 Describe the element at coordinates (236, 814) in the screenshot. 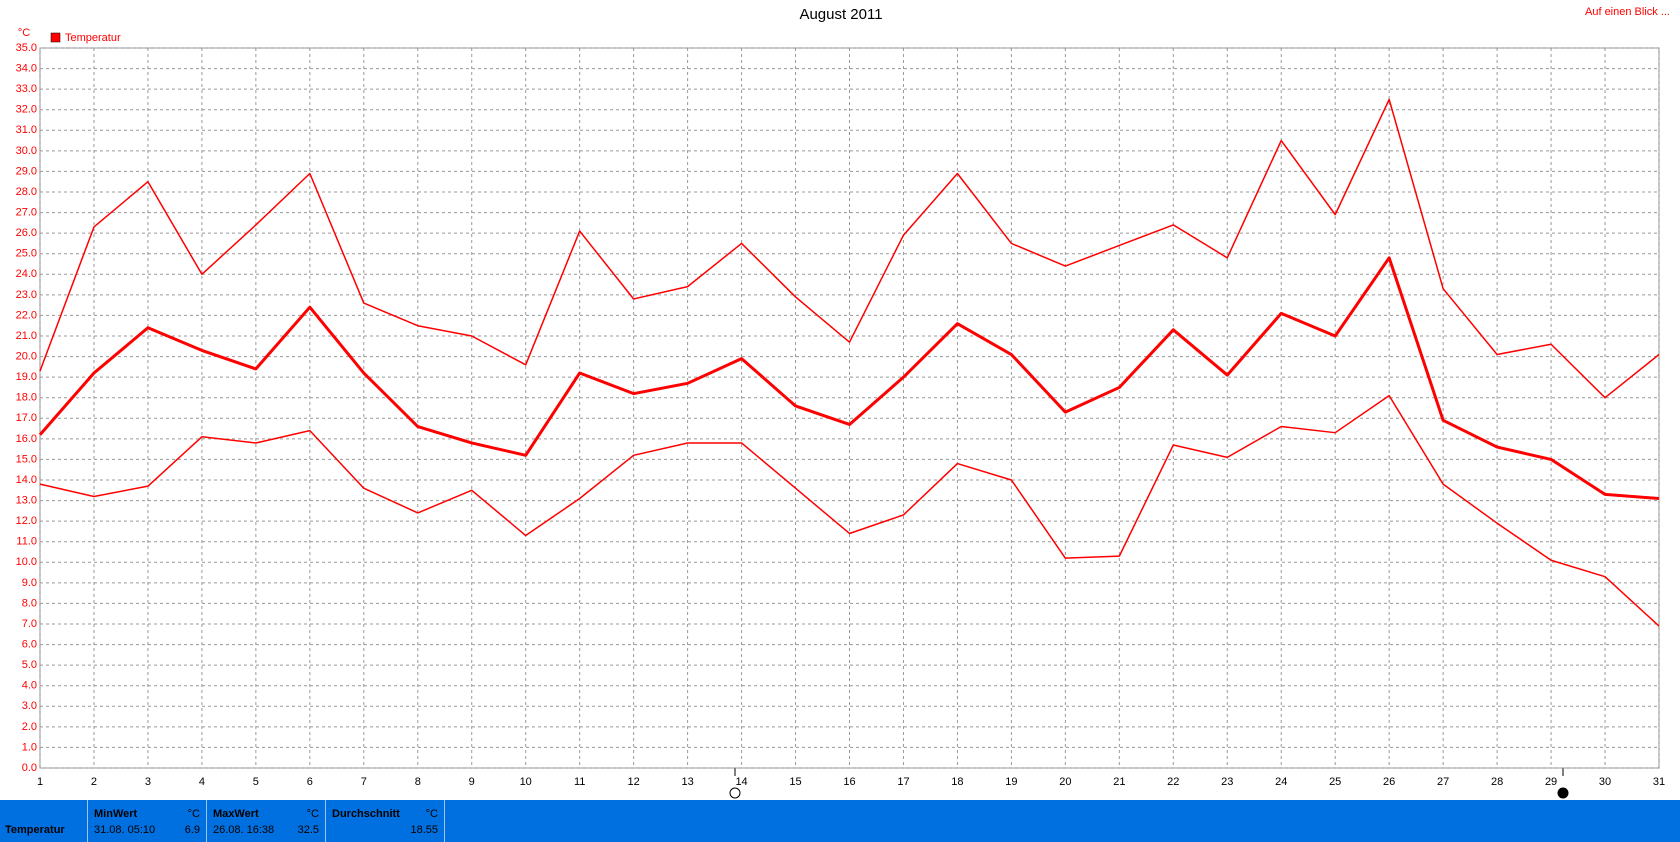

I see `cell-title: MaxWert` at that location.